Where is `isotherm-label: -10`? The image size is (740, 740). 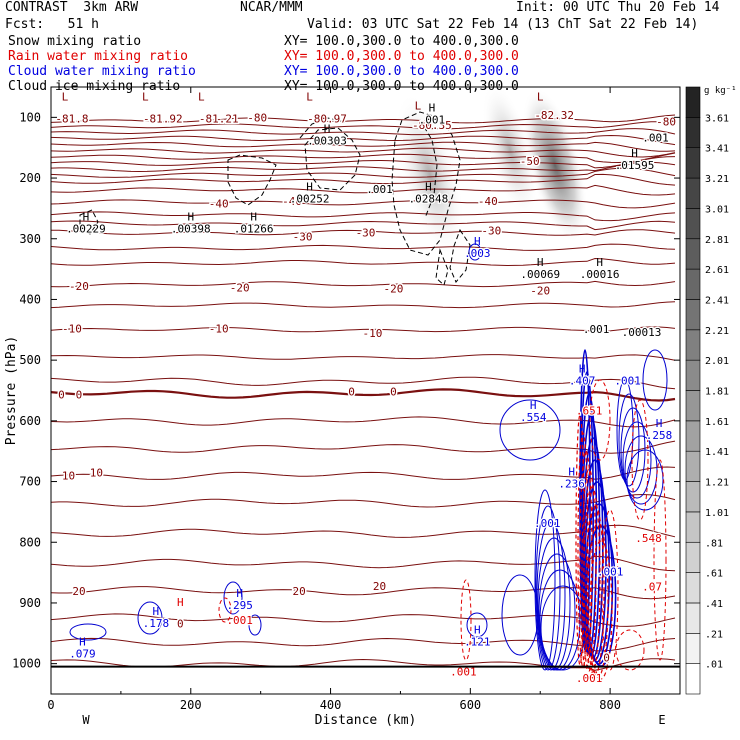
isotherm-label: -10 is located at coordinates (373, 333).